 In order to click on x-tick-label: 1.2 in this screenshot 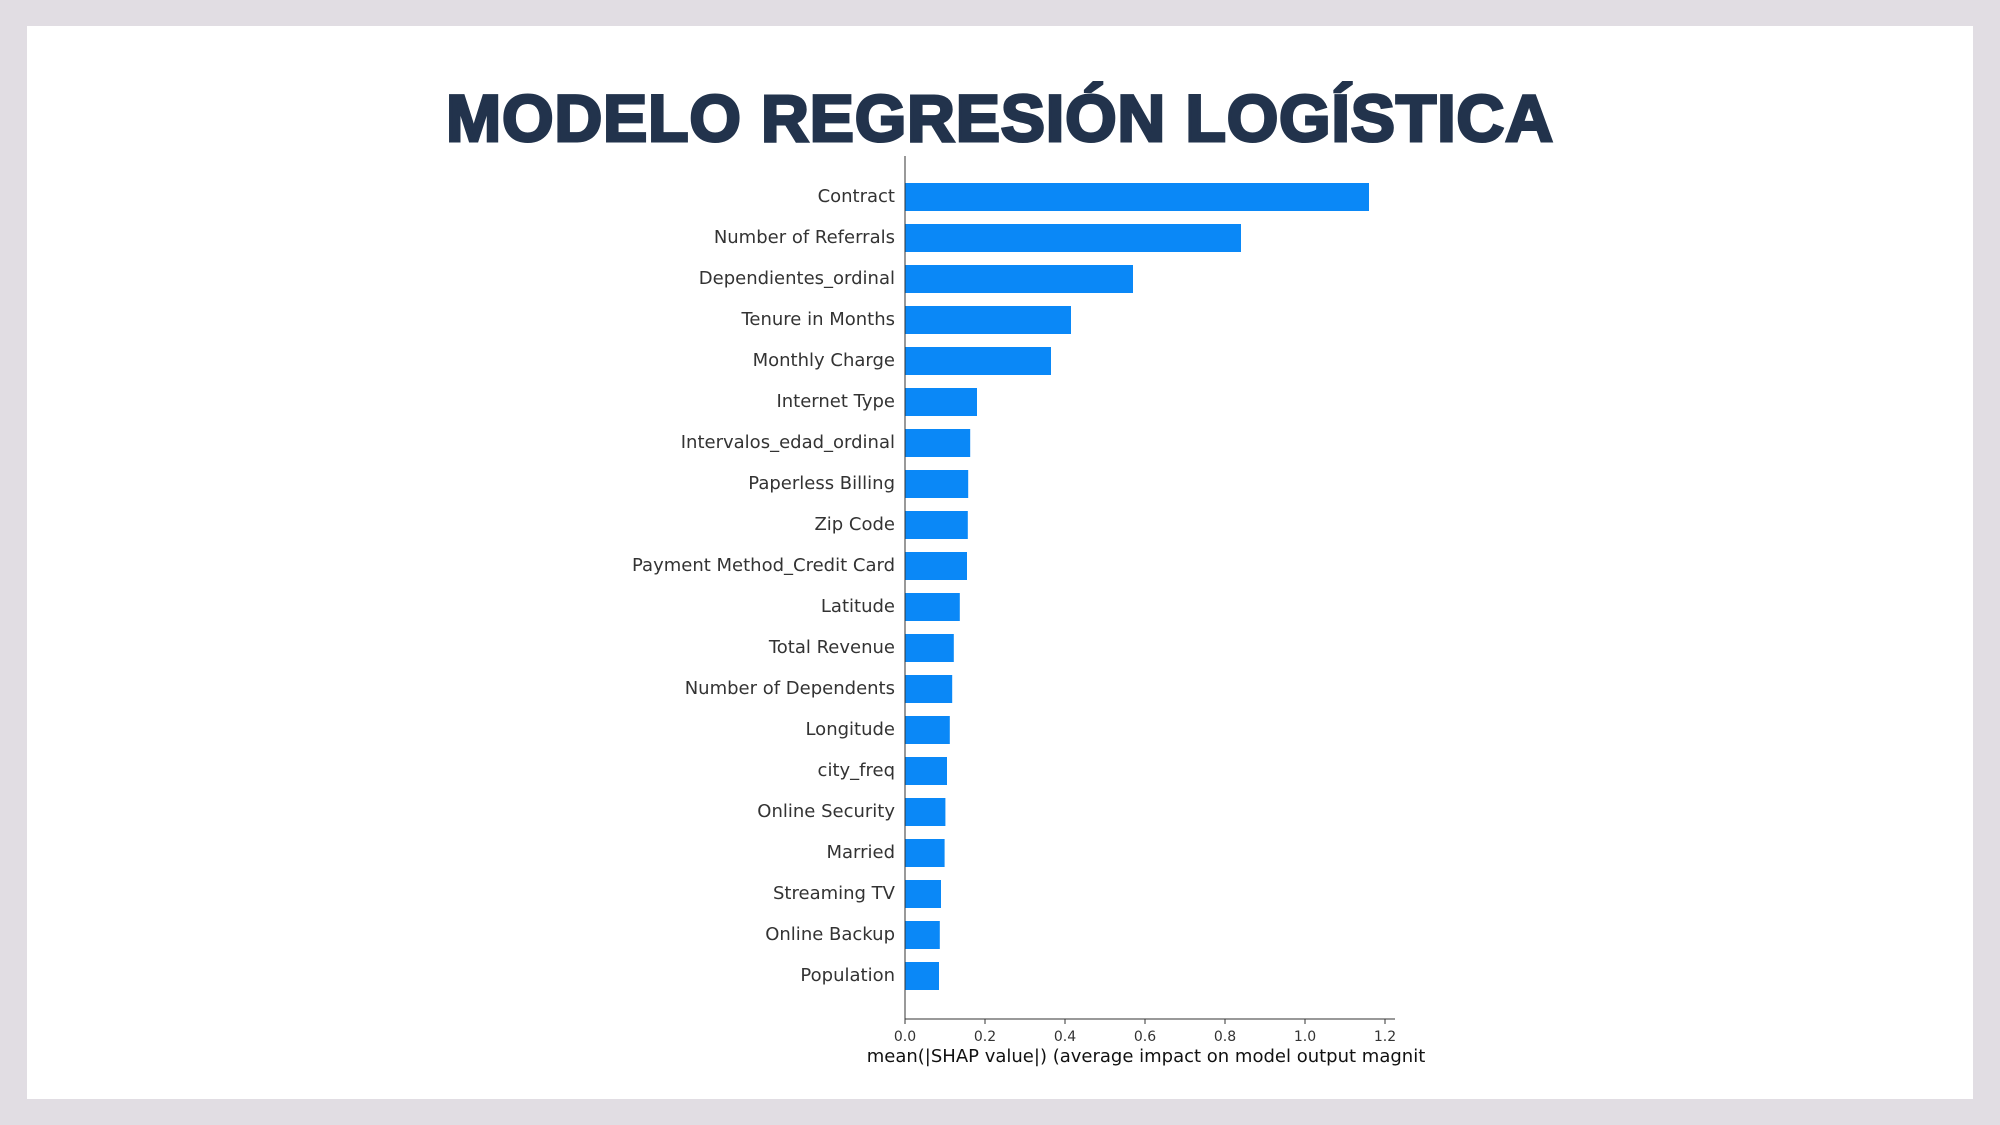, I will do `click(1385, 1037)`.